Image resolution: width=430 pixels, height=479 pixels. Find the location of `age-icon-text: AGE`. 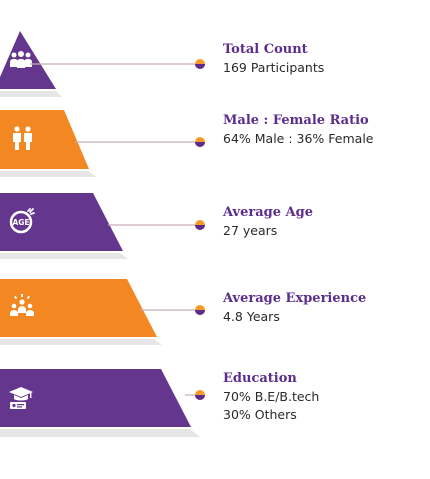

age-icon-text: AGE is located at coordinates (20, 222).